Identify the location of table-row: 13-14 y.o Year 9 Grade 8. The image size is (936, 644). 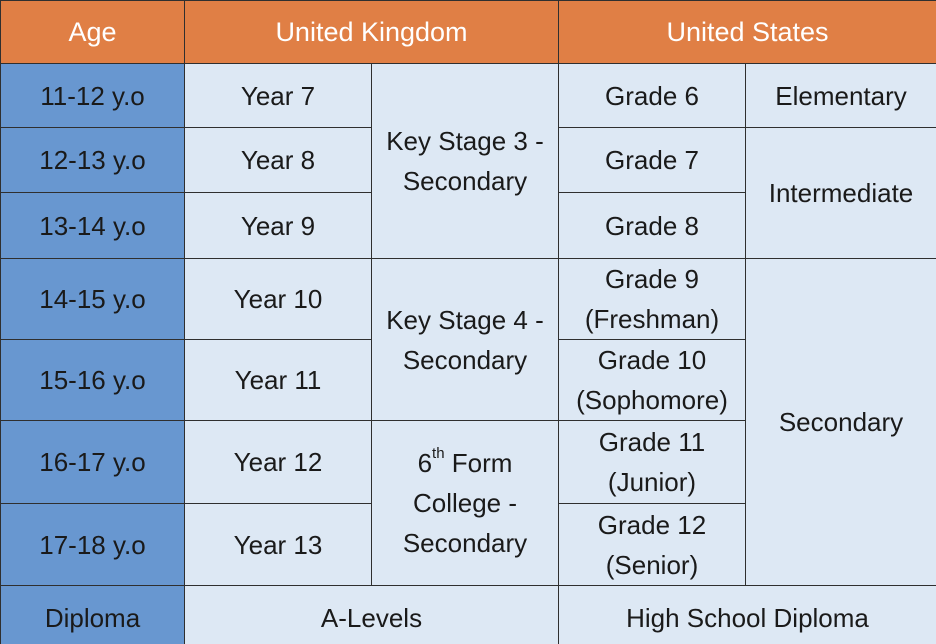
(468, 225).